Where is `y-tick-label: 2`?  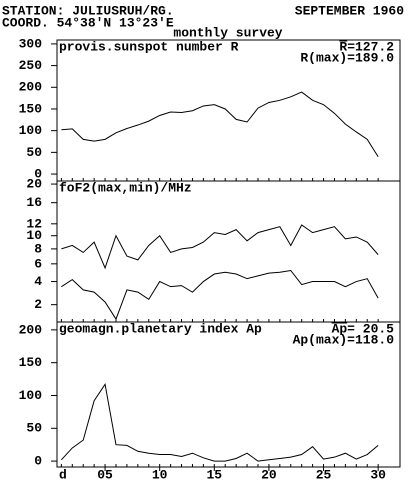
y-tick-label: 2 is located at coordinates (38, 304).